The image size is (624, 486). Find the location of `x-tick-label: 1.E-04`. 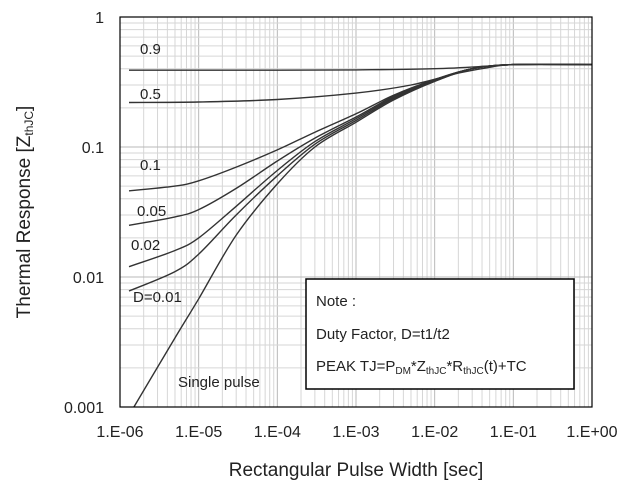

x-tick-label: 1.E-04 is located at coordinates (277, 432).